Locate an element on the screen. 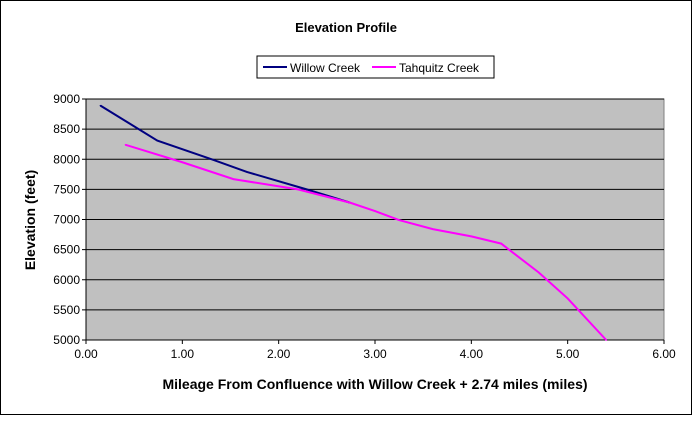  x-tick-label: 1.00 is located at coordinates (183, 354).